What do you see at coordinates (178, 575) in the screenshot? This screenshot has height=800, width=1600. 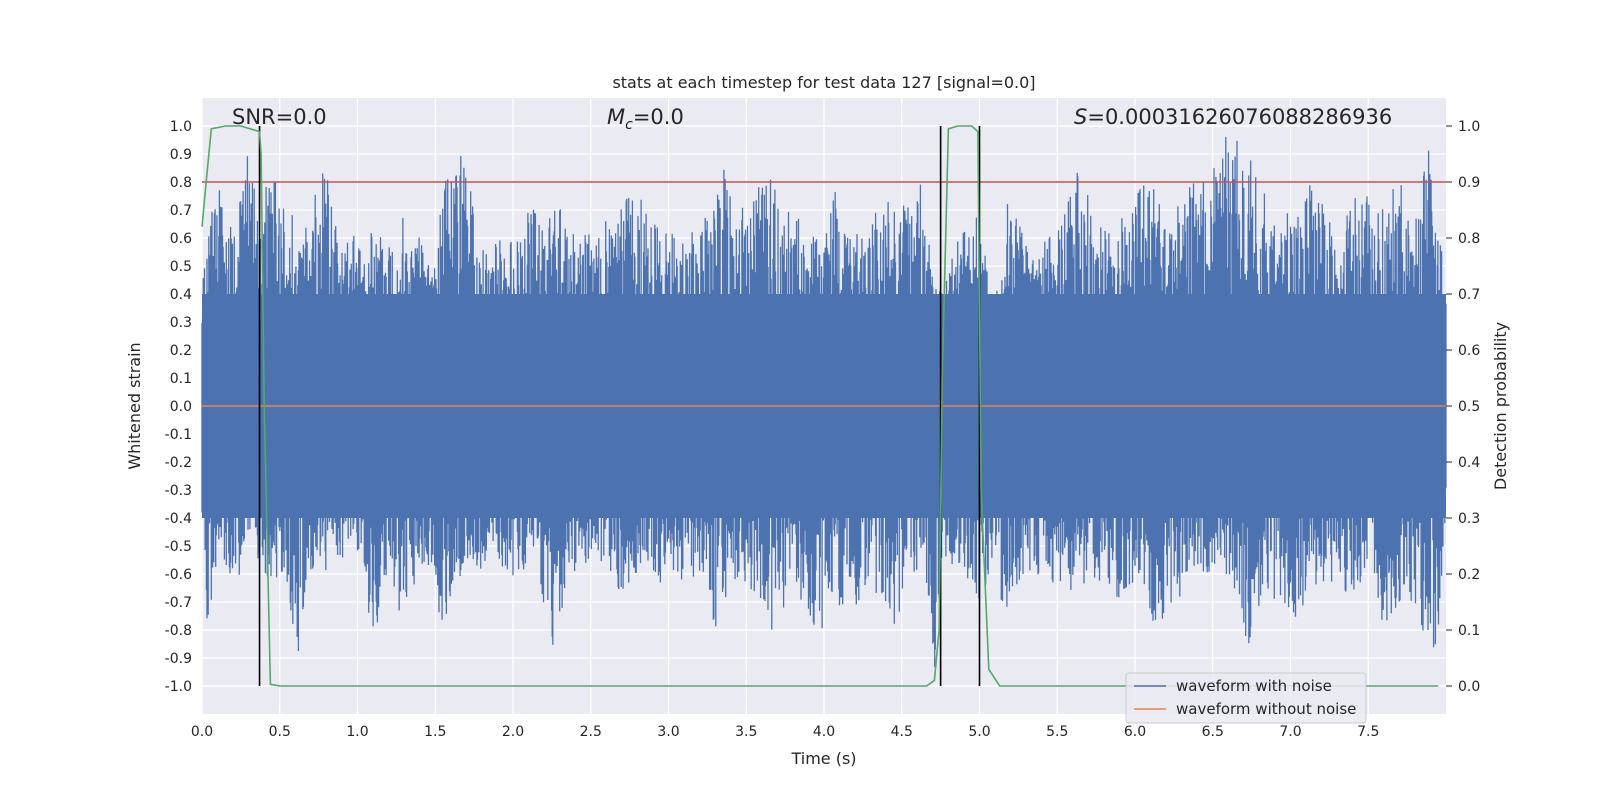 I see `y-tick-label-left: -0.6` at bounding box center [178, 575].